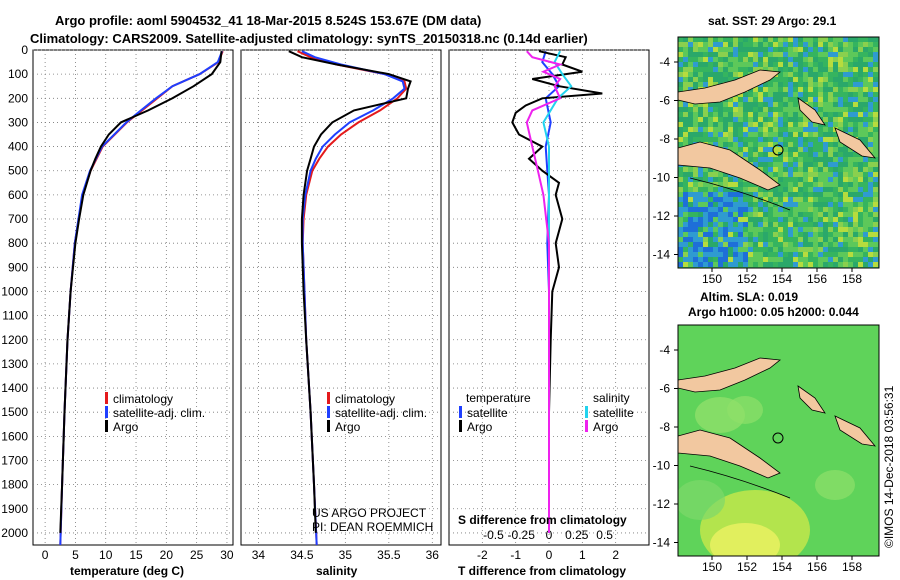  What do you see at coordinates (551, 291) in the screenshot?
I see `diff-series-temperature-satellite` at bounding box center [551, 291].